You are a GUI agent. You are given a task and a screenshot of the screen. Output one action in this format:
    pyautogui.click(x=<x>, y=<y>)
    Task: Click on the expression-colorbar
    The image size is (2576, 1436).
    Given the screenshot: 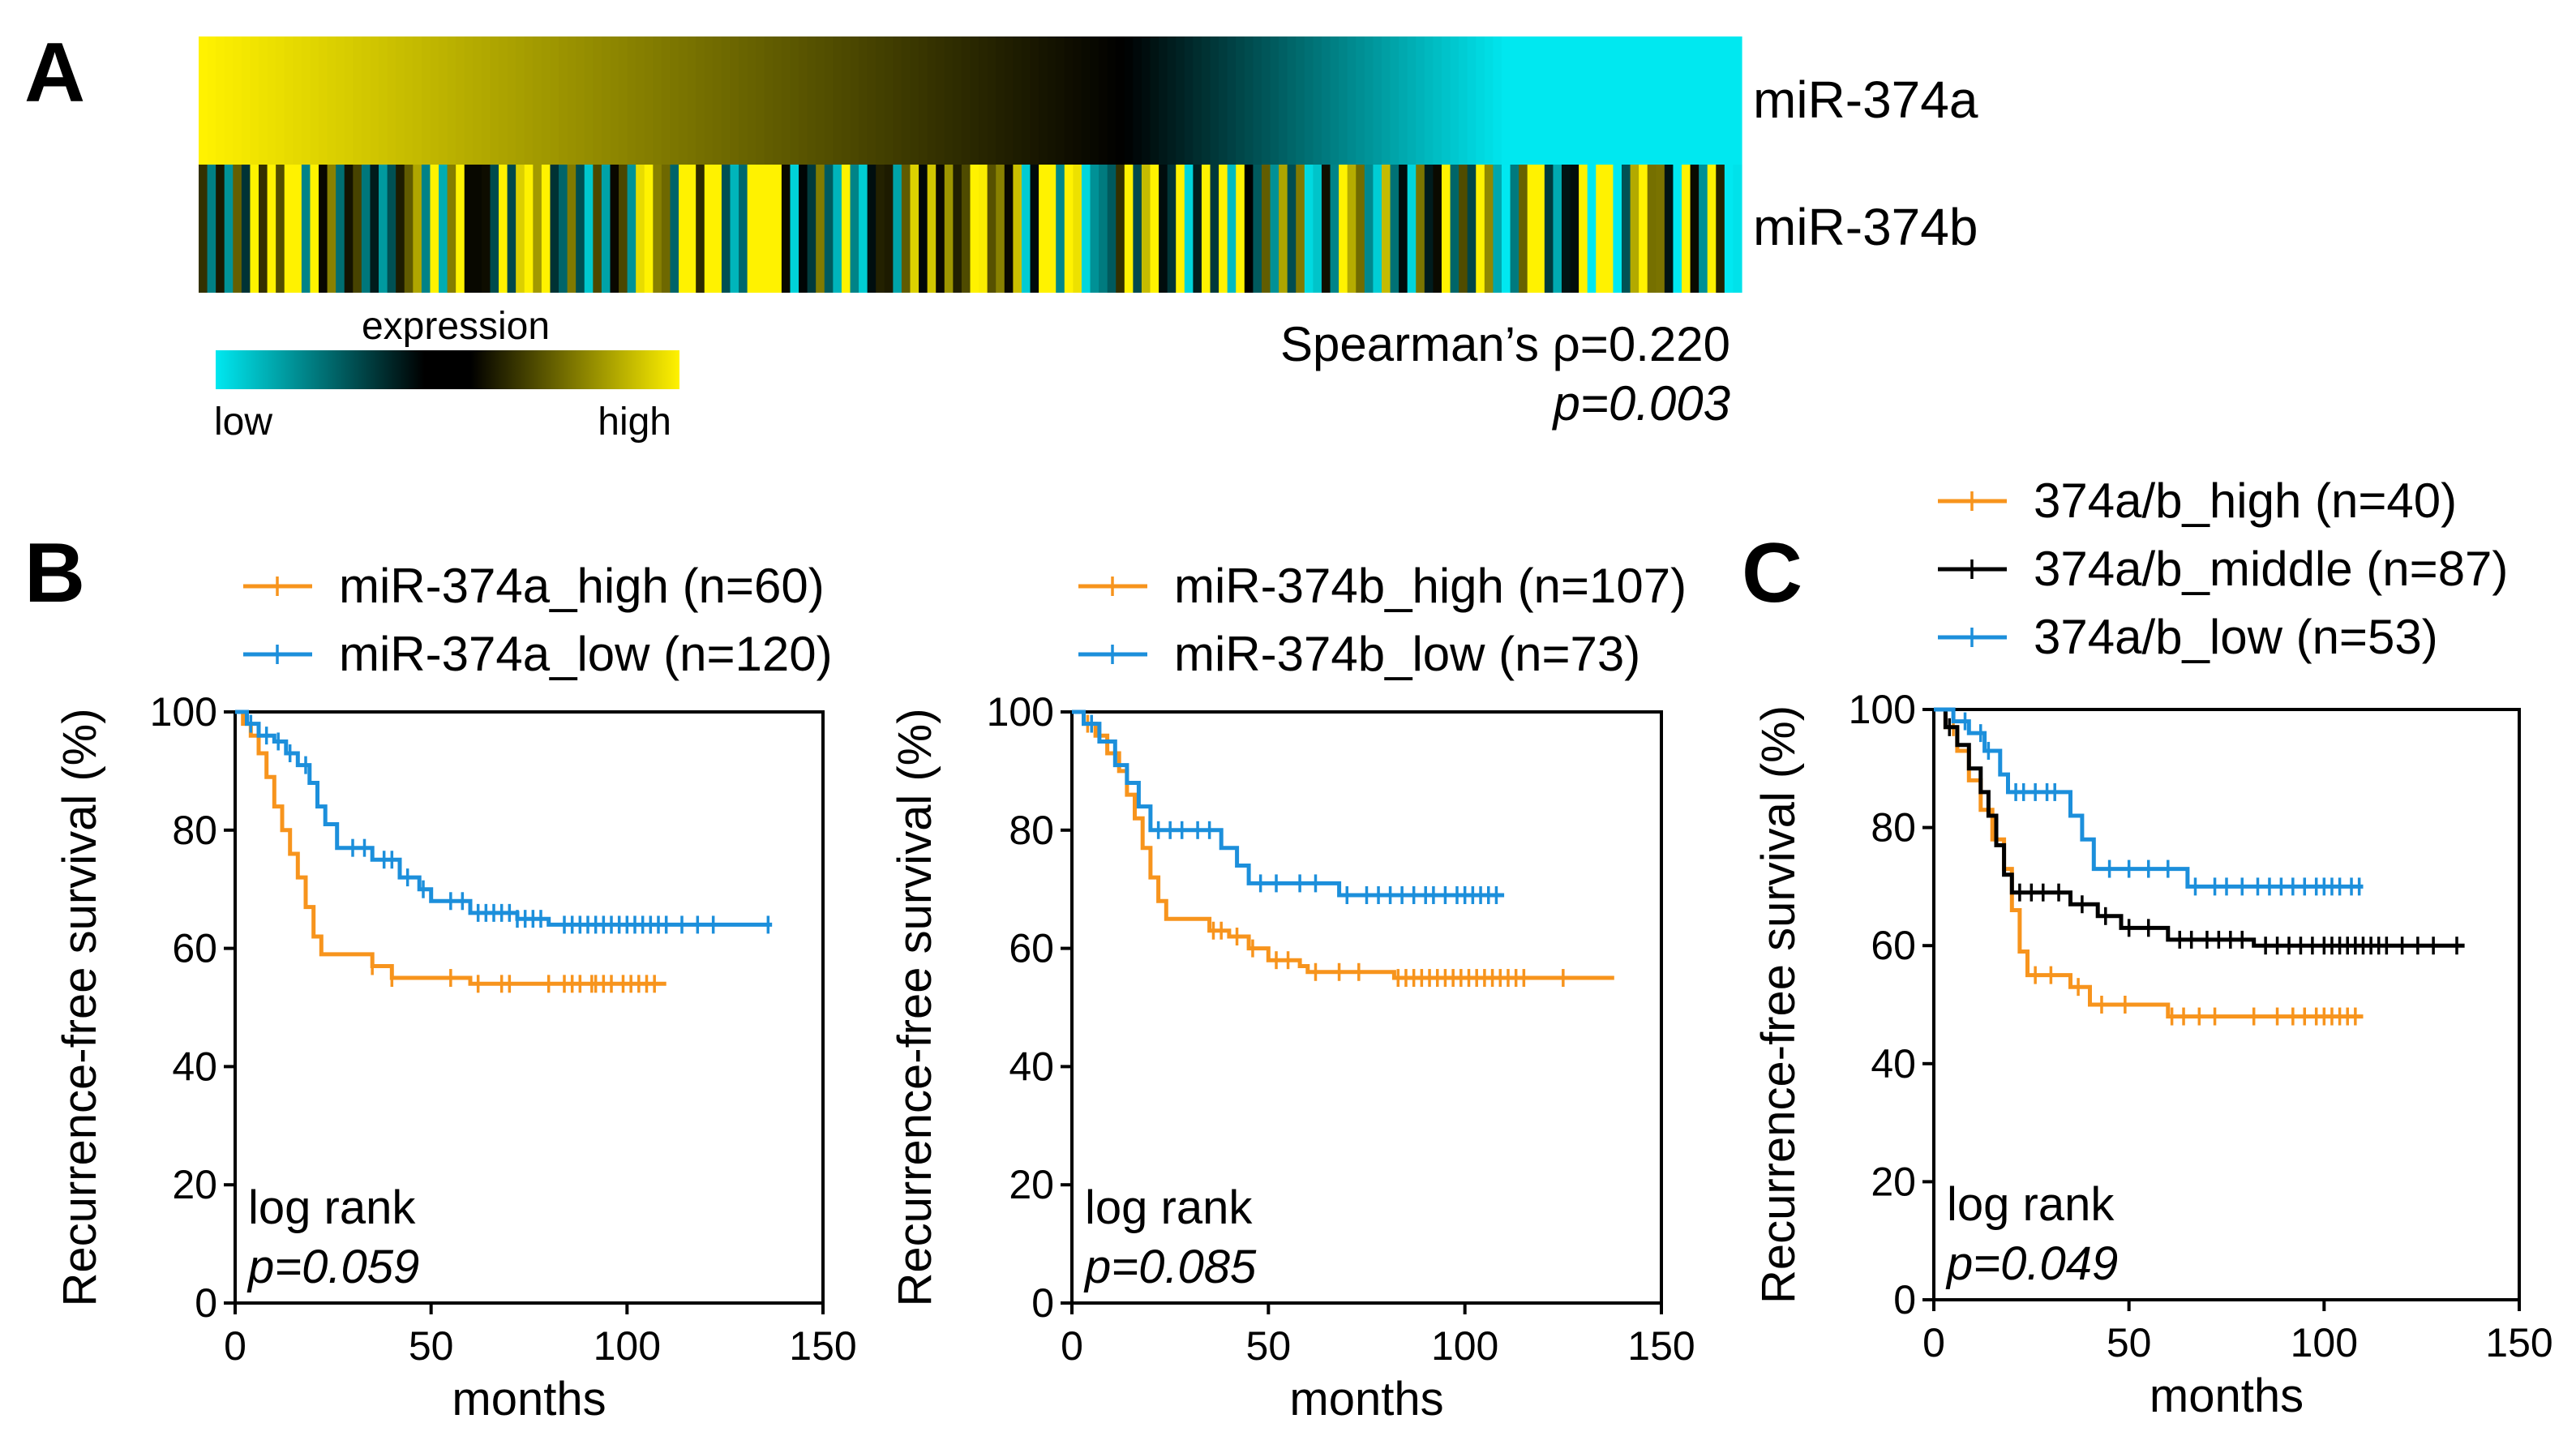 What is the action you would take?
    pyautogui.click(x=447, y=369)
    